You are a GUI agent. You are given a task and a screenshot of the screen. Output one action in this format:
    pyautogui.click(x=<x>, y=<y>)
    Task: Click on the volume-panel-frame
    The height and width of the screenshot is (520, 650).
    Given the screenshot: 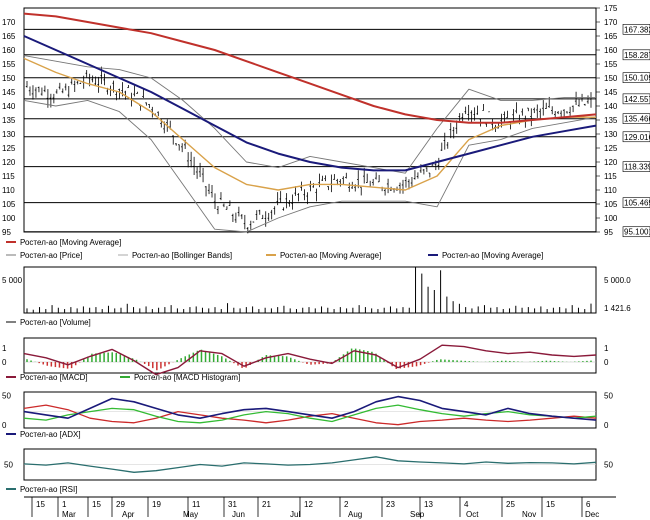 What is the action you would take?
    pyautogui.click(x=310, y=290)
    